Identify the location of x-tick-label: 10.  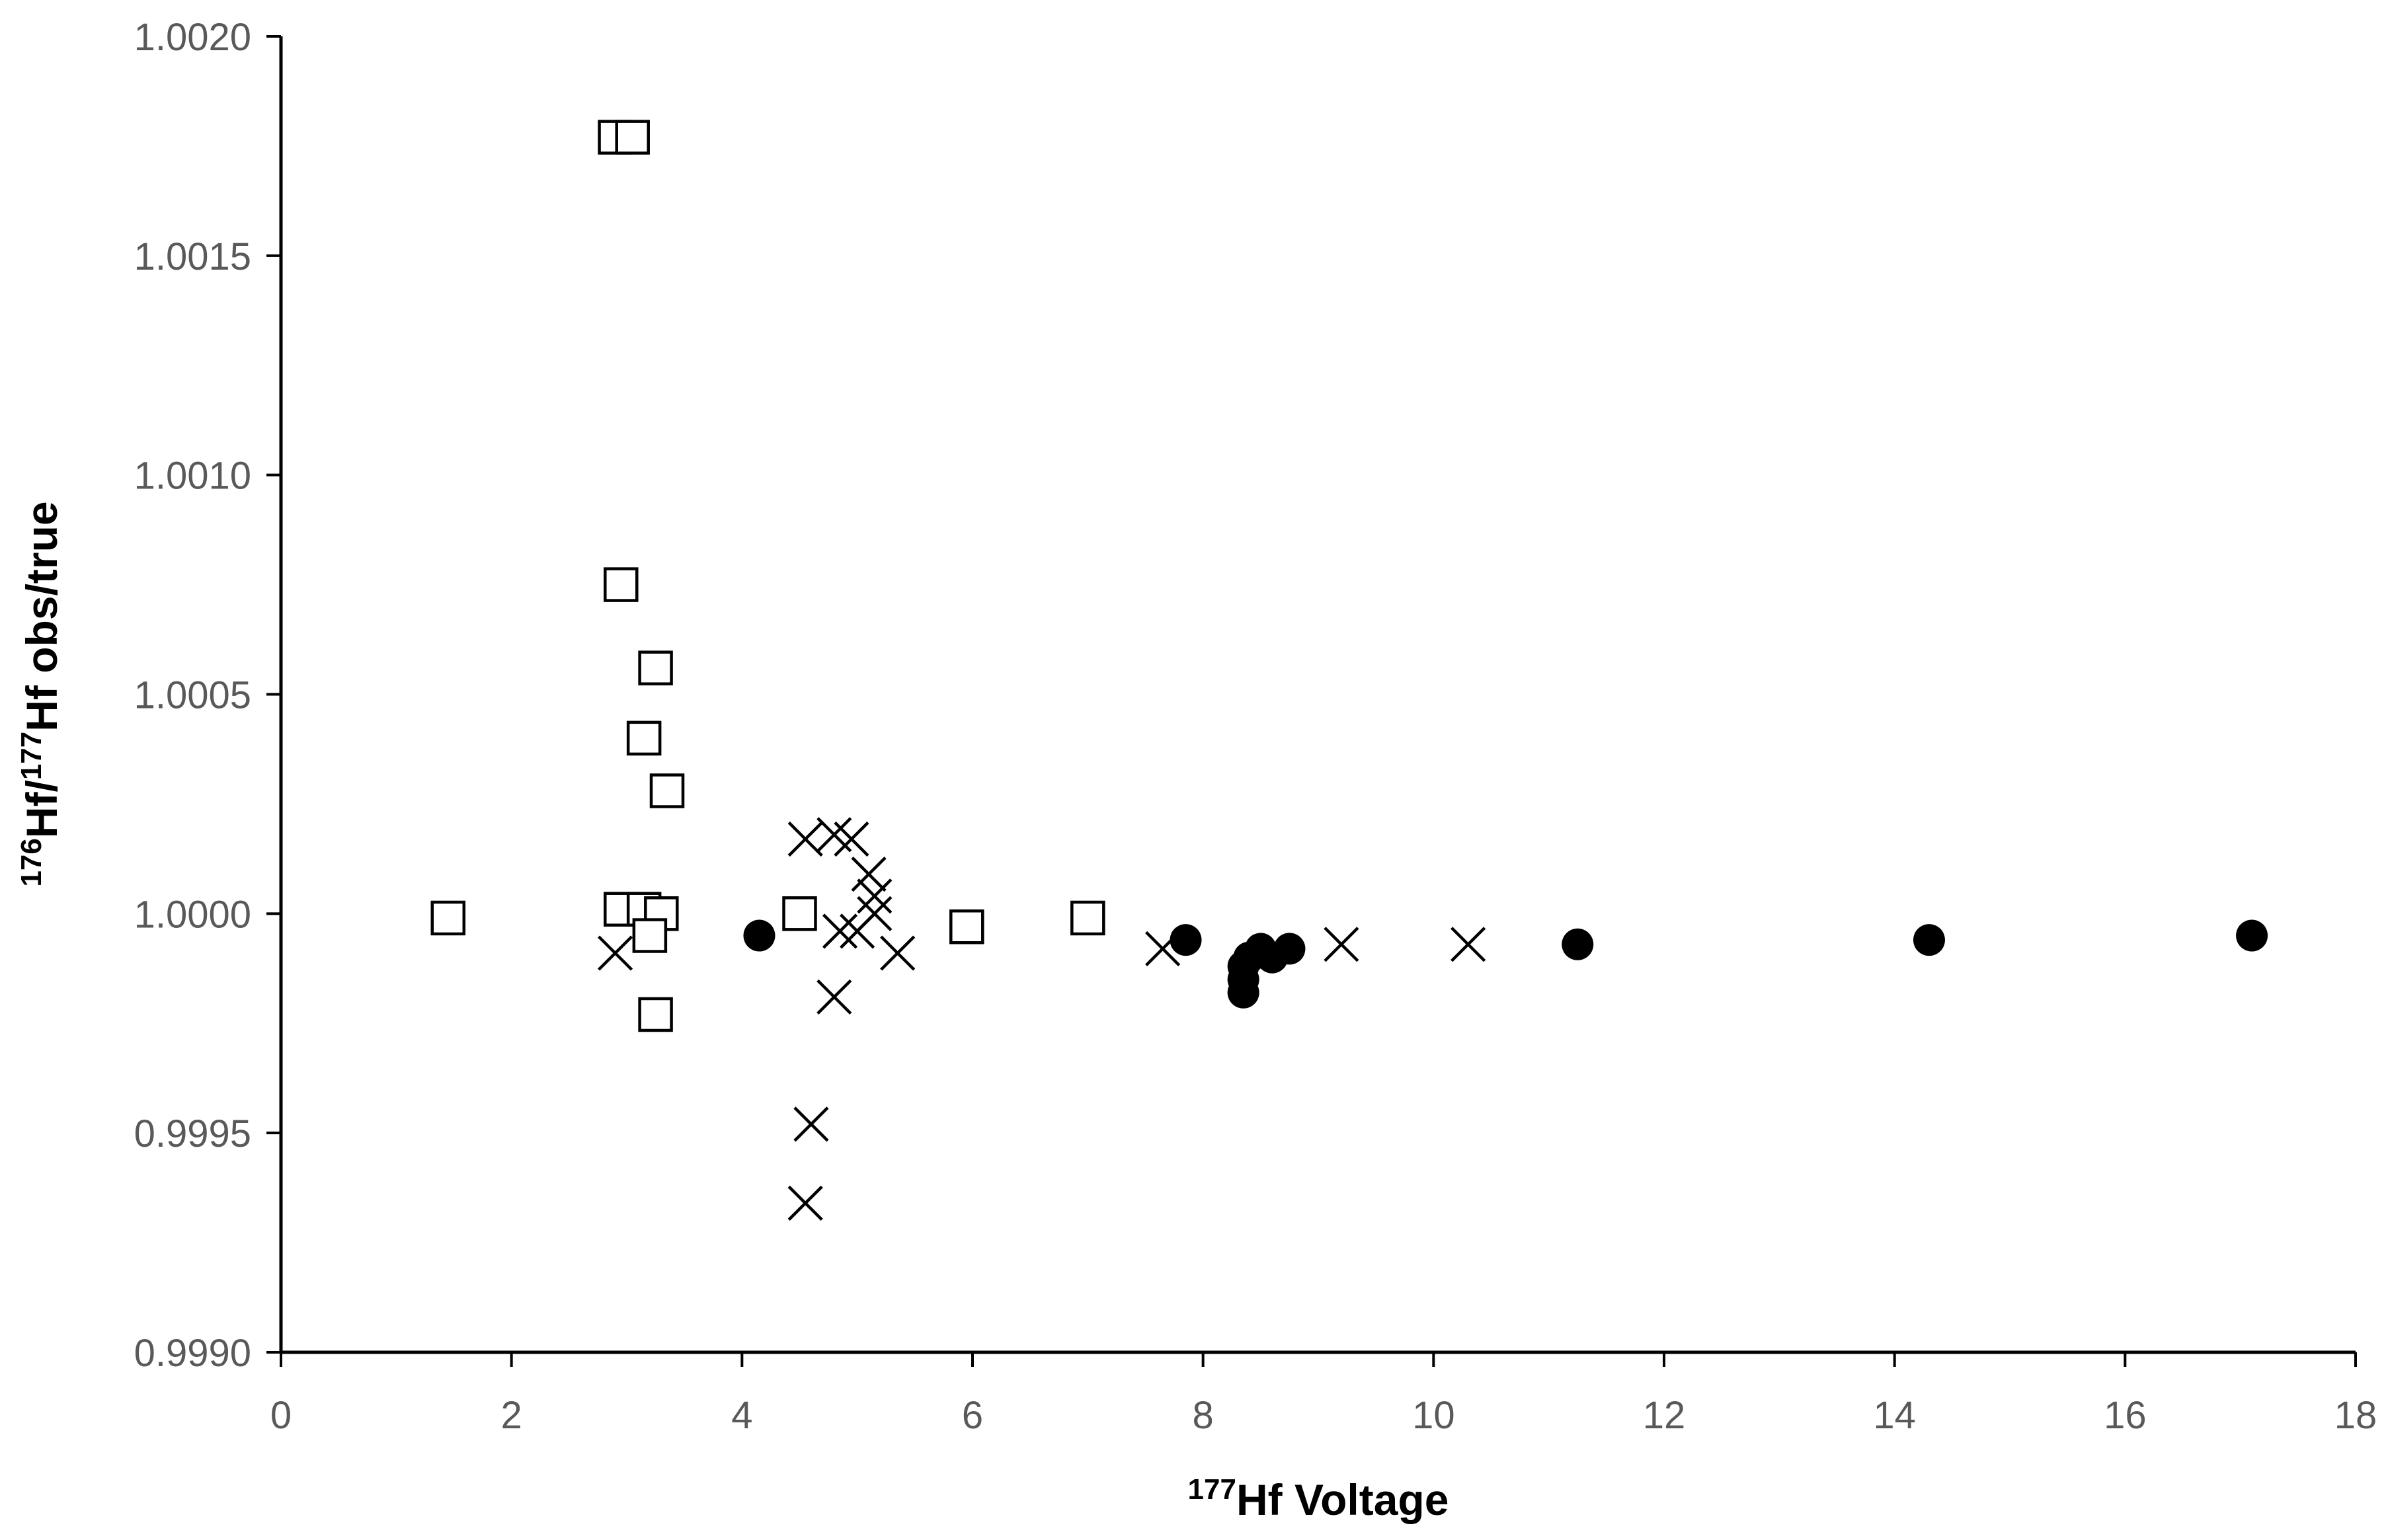
(1433, 1415).